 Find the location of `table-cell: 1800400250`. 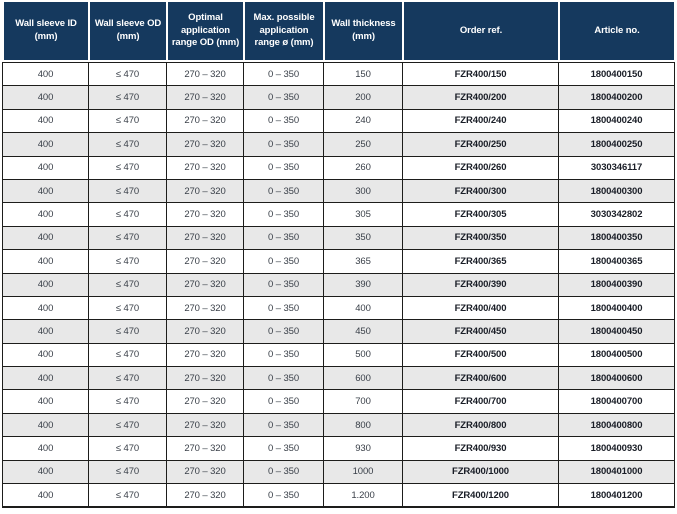

table-cell: 1800400250 is located at coordinates (616, 144).